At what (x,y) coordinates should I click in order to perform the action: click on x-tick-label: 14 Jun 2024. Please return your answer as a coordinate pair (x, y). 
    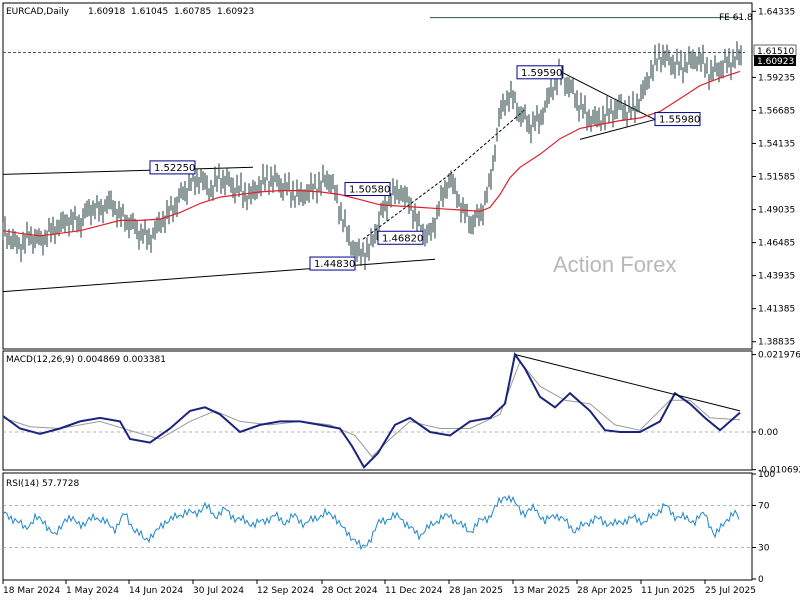
    Looking at the image, I should click on (156, 591).